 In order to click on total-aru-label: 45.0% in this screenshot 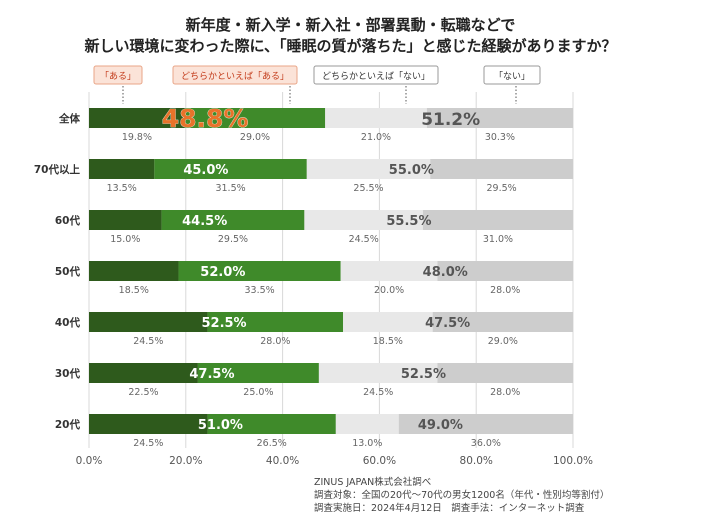, I will do `click(205, 170)`.